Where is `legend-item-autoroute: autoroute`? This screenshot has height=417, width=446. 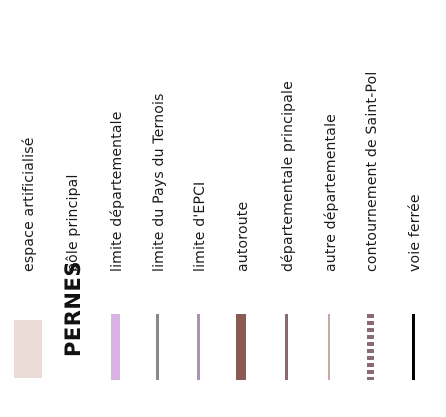 legend-item-autoroute: autoroute is located at coordinates (243, 208).